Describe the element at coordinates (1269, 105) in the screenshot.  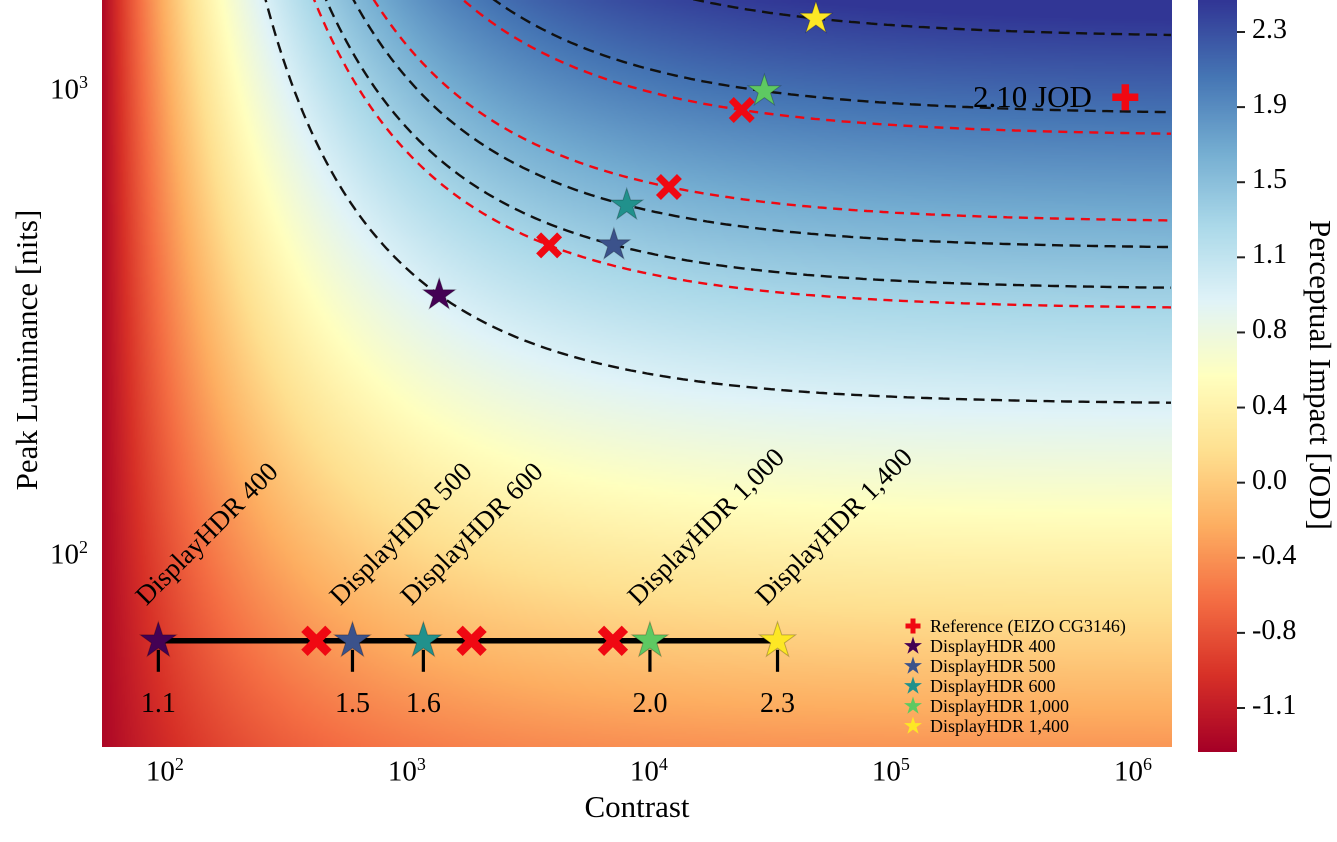
I see `colorbar-tick-label: 1.9` at that location.